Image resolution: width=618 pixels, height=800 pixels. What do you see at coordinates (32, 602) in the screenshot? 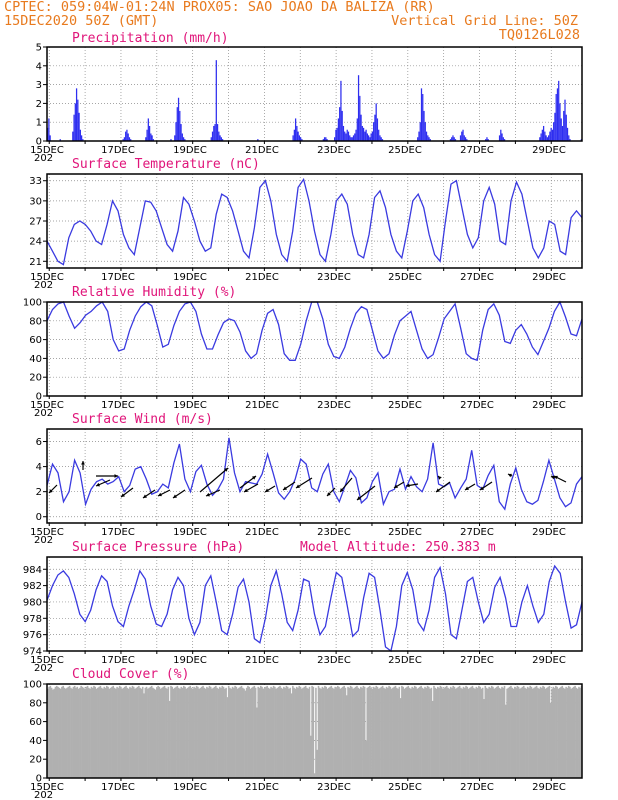
I see `y-tick-label: 980` at bounding box center [32, 602].